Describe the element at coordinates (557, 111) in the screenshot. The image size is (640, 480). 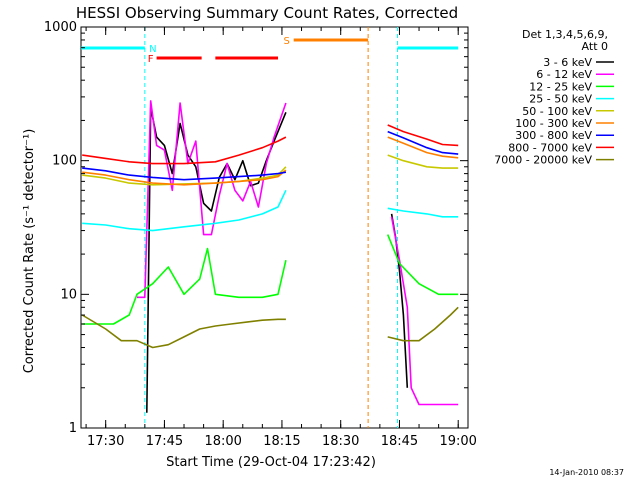
I see `legend-entry-label: 50 - 100 keV` at that location.